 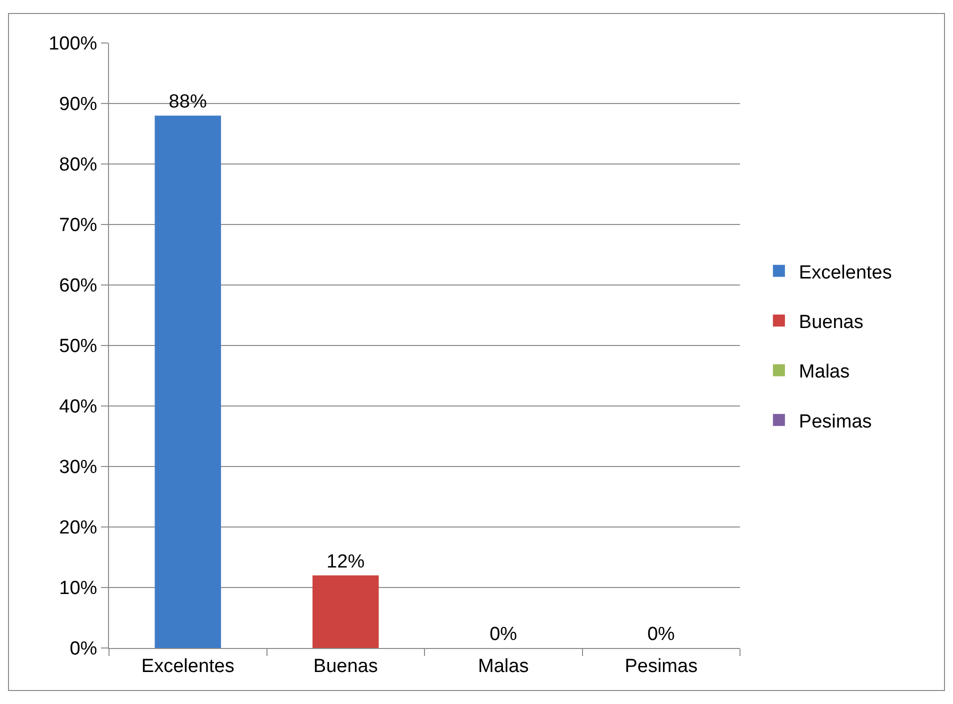 What do you see at coordinates (78, 407) in the screenshot?
I see `y-tick-label: 40%` at bounding box center [78, 407].